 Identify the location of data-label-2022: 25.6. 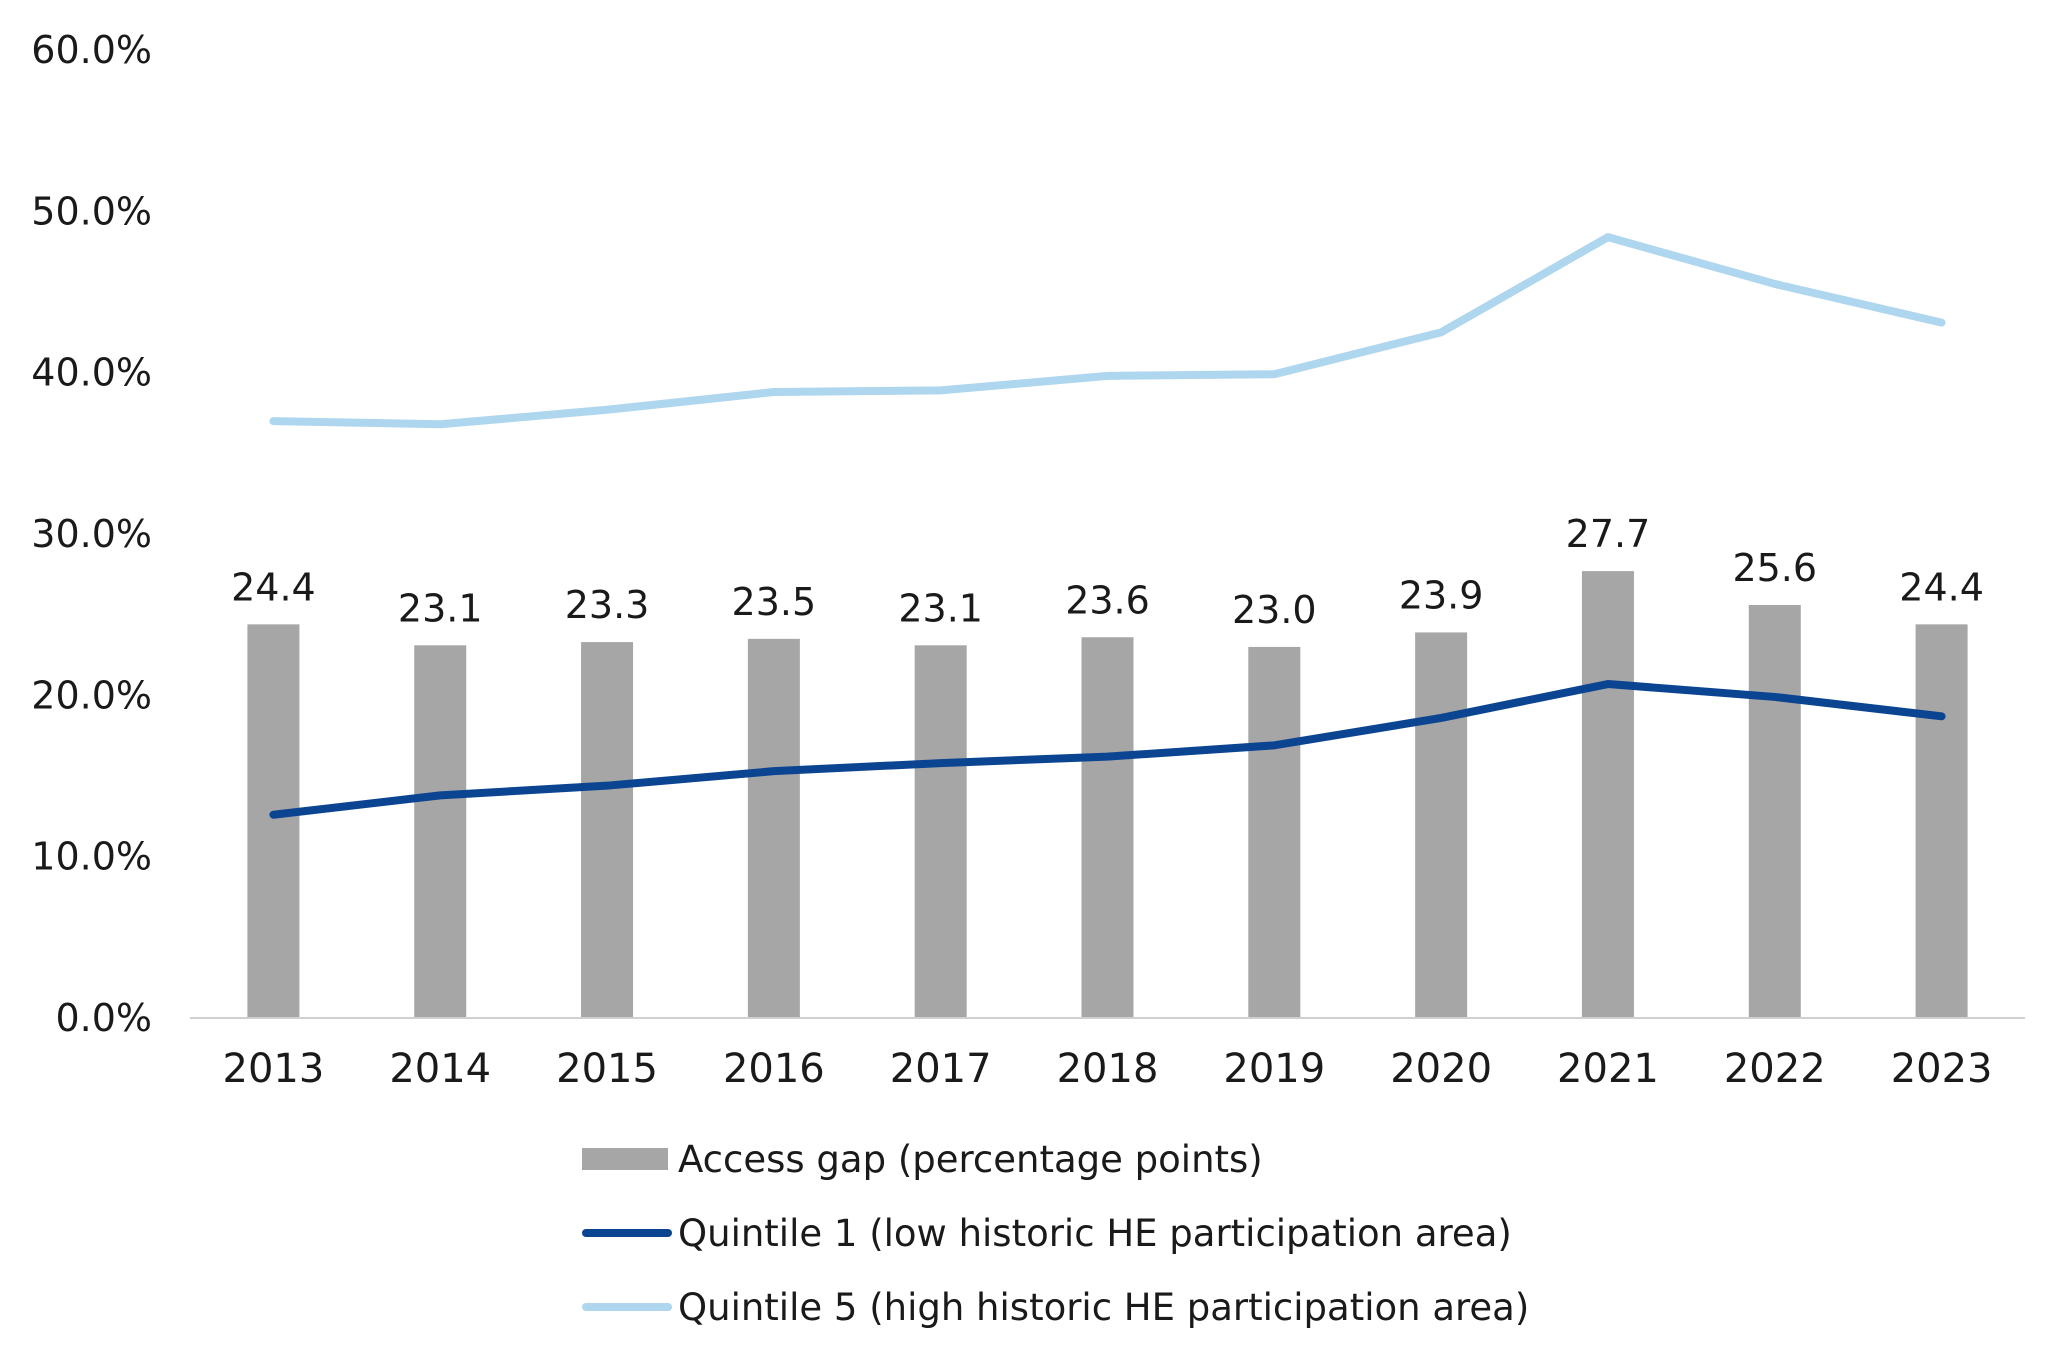
(1774, 568).